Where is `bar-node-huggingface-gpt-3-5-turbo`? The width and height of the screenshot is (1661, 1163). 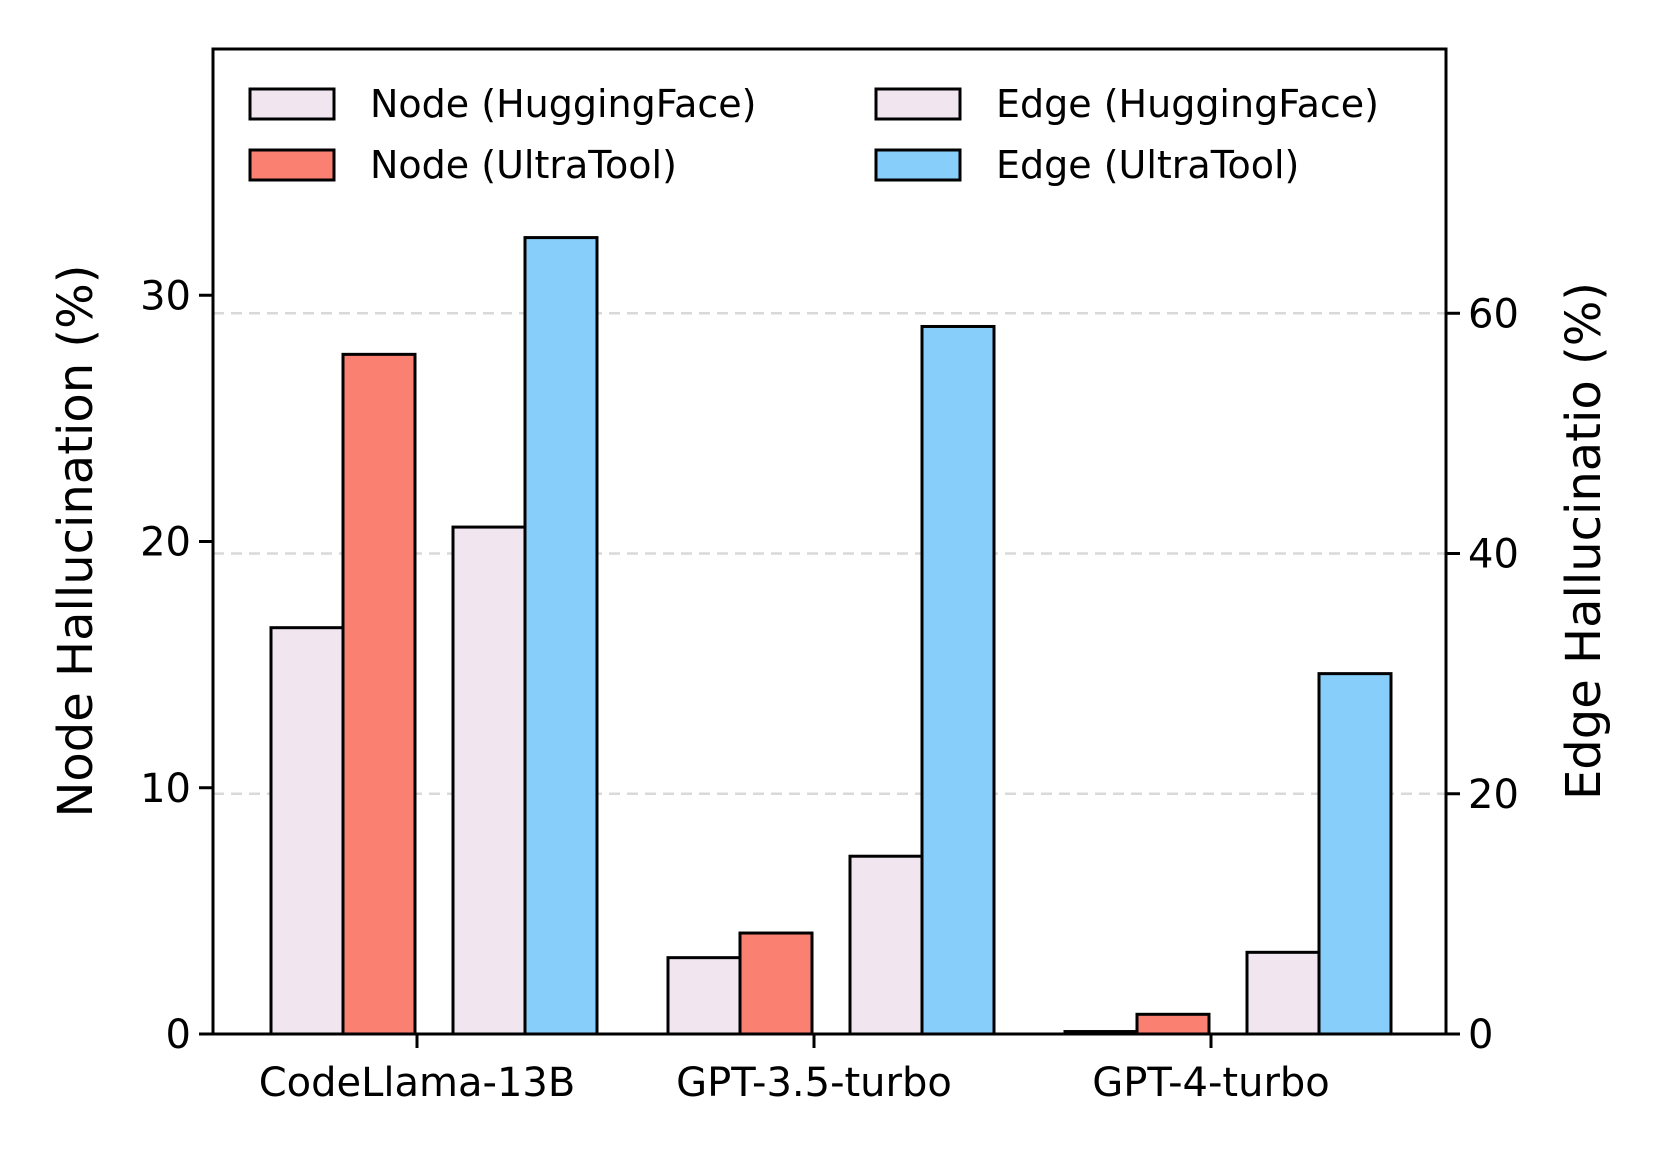 bar-node-huggingface-gpt-3-5-turbo is located at coordinates (704, 996).